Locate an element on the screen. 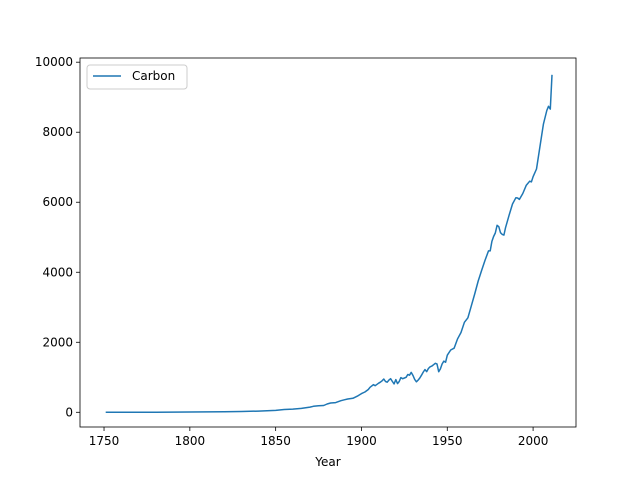 This screenshot has width=640, height=480. x-axis: 1750 1800 1850 1900 1950 2000 is located at coordinates (319, 437).